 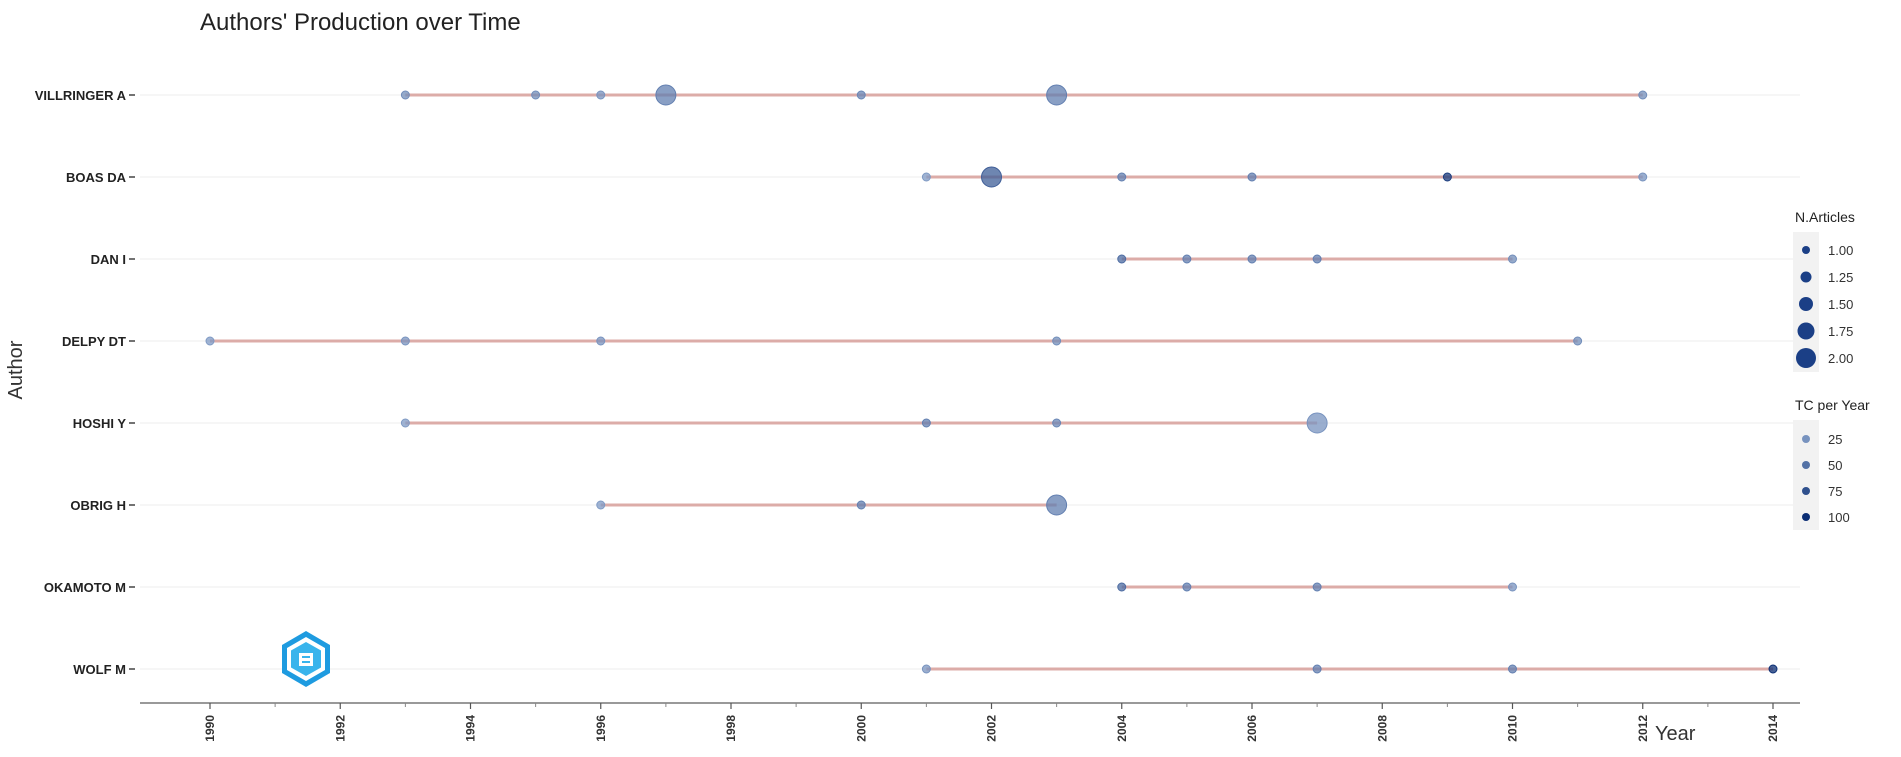 I want to click on legend-size-label: 1.00, so click(x=1840, y=250).